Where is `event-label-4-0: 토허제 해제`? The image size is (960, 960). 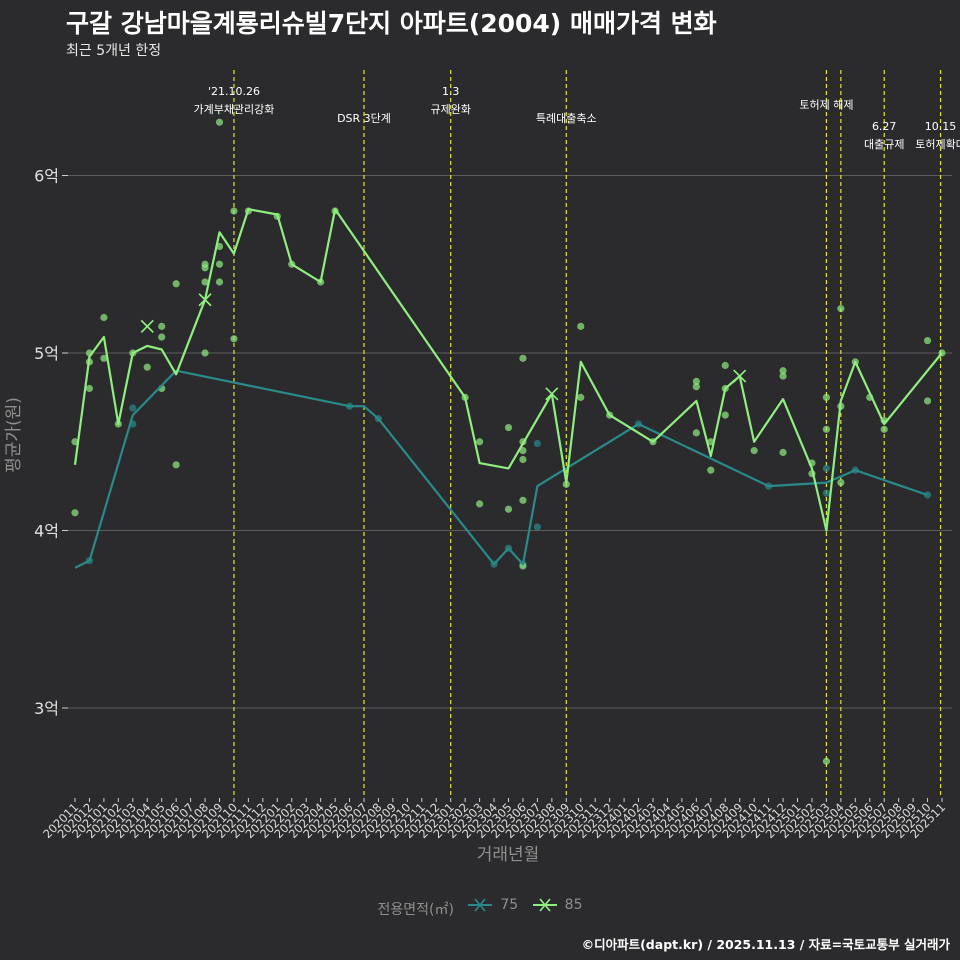
event-label-4-0: 토허제 해제 is located at coordinates (826, 105).